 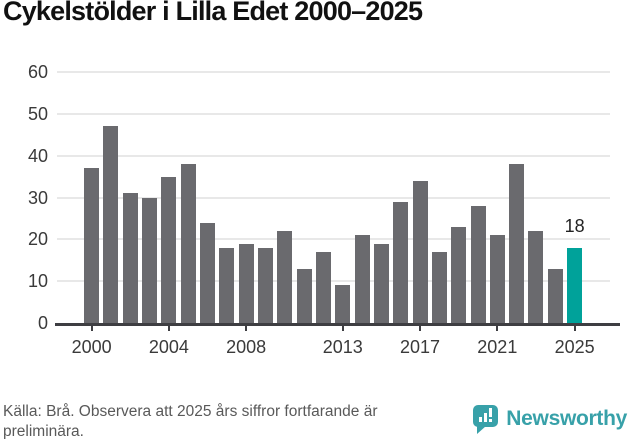 I want to click on x-tick-2021, so click(x=497, y=327).